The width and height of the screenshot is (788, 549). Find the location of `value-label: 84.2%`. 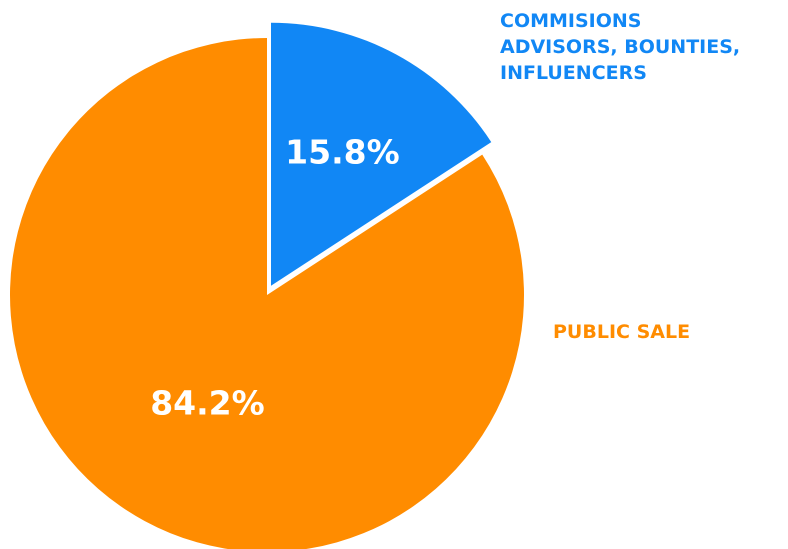

value-label: 84.2% is located at coordinates (207, 402).